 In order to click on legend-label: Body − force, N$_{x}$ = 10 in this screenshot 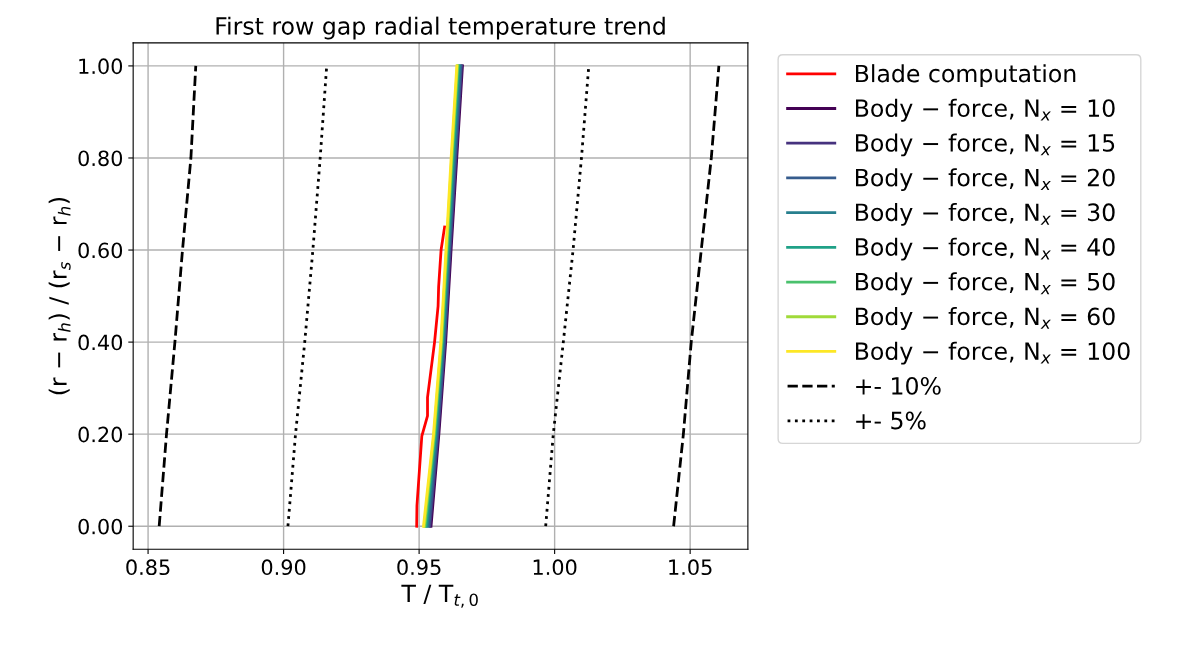, I will do `click(985, 110)`.